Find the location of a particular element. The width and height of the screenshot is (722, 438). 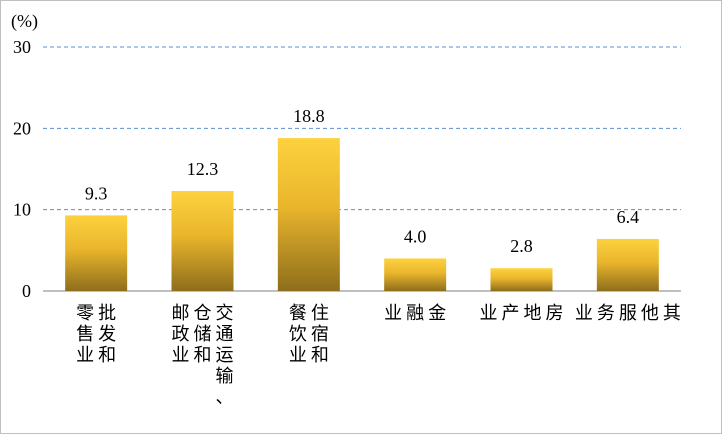

x-category-label: 产 is located at coordinates (511, 313).